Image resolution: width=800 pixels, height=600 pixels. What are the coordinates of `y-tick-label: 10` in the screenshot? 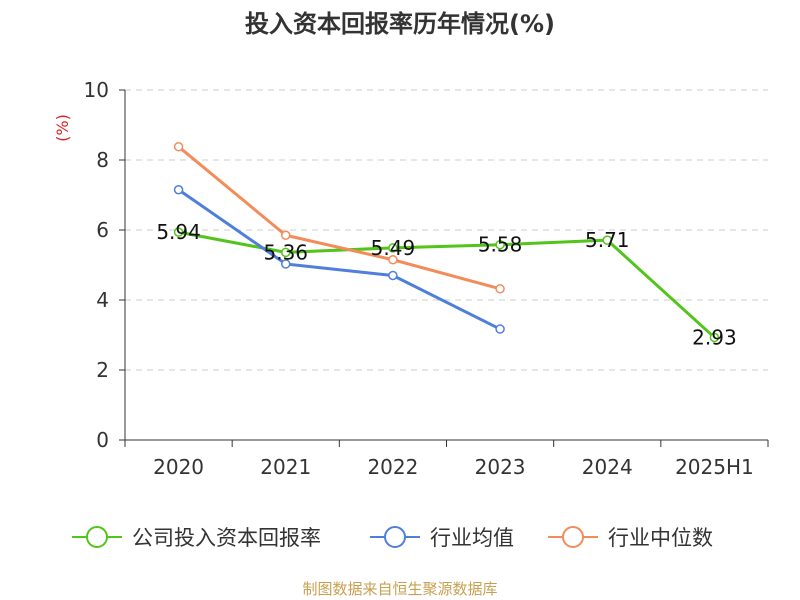 It's located at (96, 90).